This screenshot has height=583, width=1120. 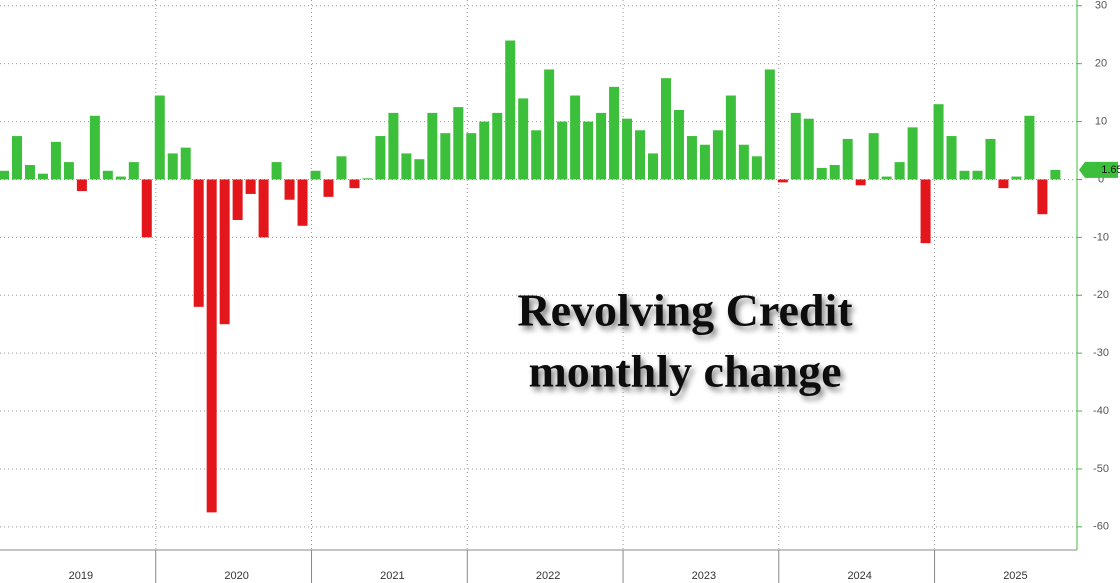 I want to click on x-tick-label: 2023, so click(x=704, y=576).